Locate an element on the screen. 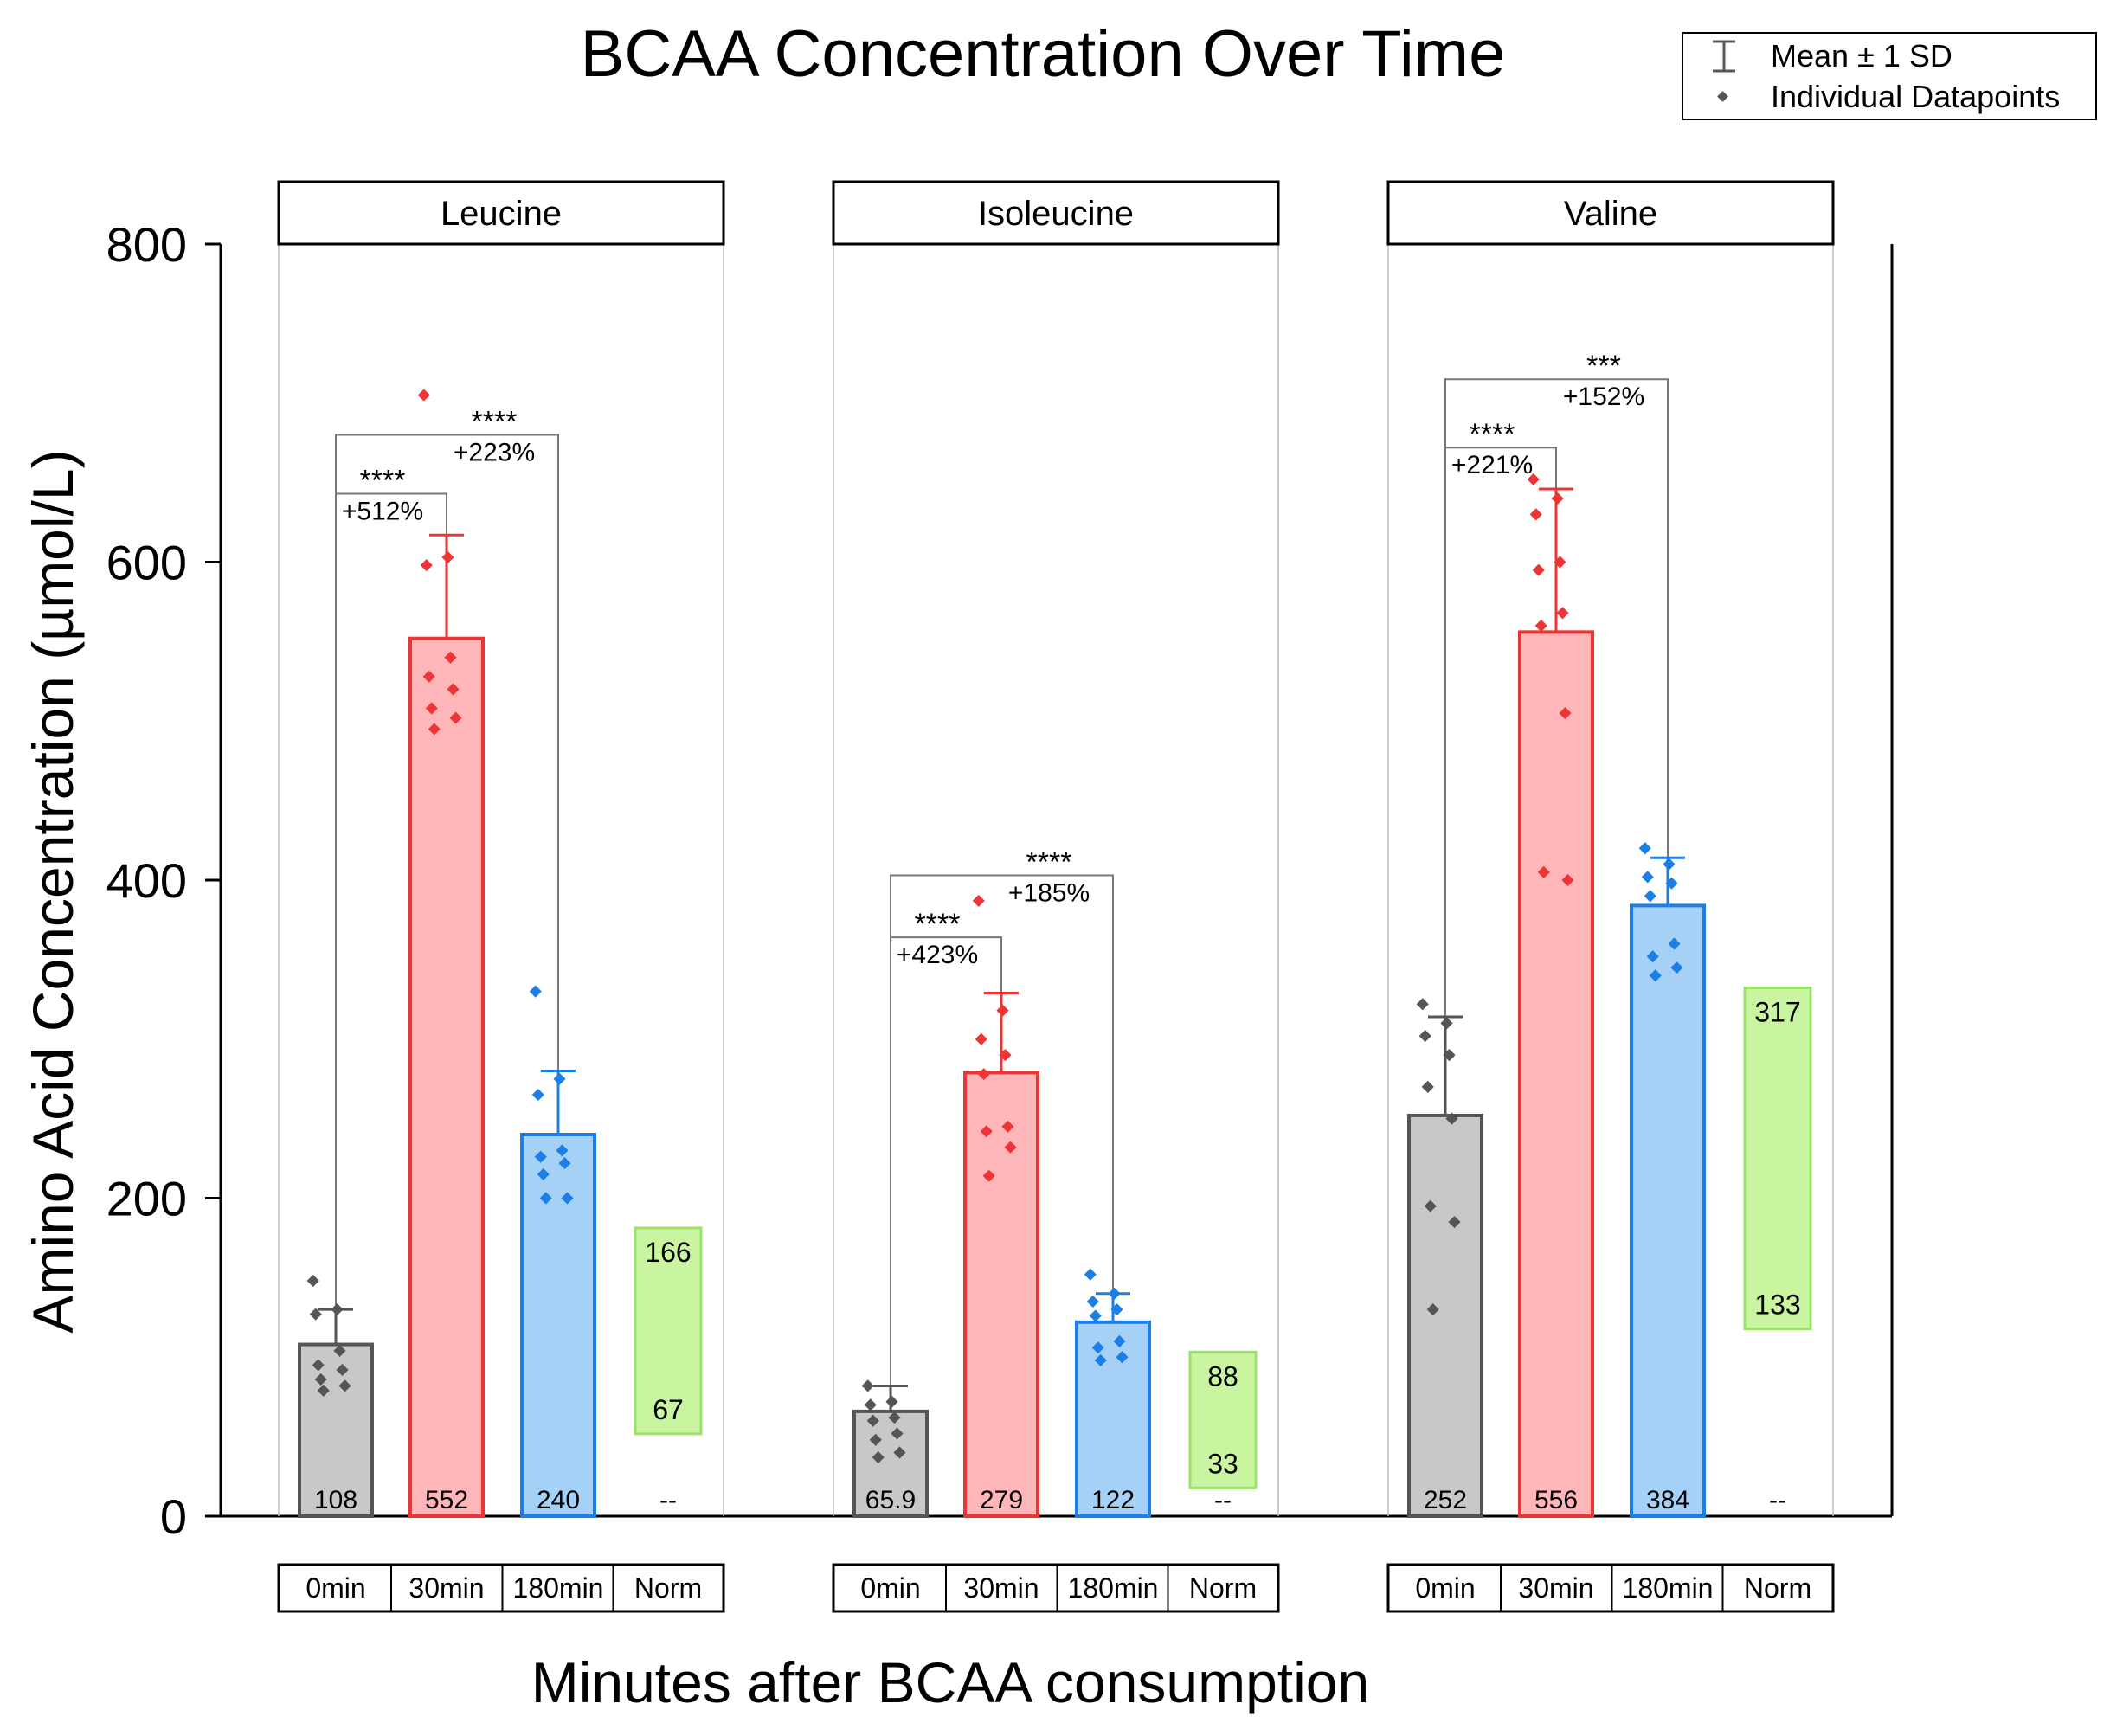 Image resolution: width=2110 pixels, height=1736 pixels. y-axis-label: Amino Acid Concentration (µmol/L) is located at coordinates (53, 891).